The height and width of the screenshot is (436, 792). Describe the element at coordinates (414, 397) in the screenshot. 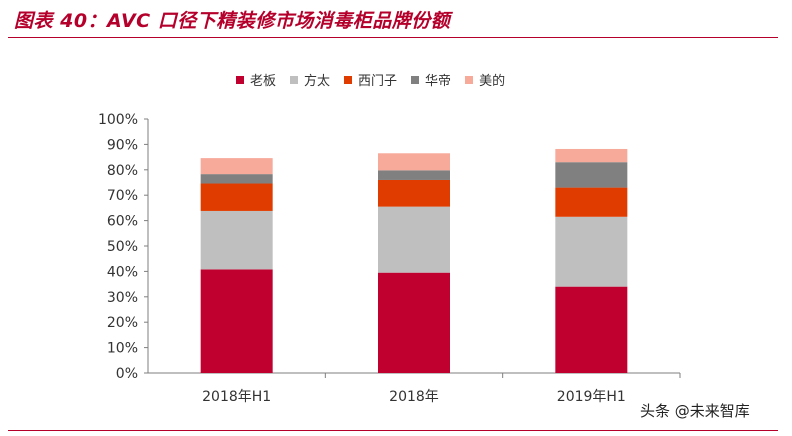

I see `x-tick-label: 2018年` at that location.